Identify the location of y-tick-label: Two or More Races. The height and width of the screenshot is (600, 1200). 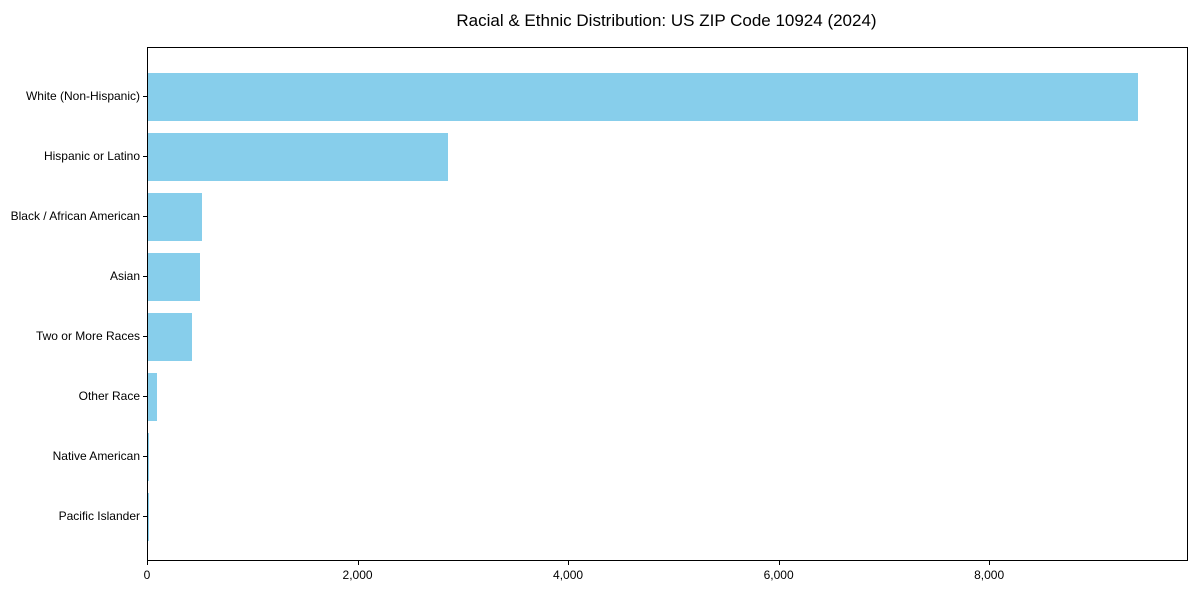
(87, 336).